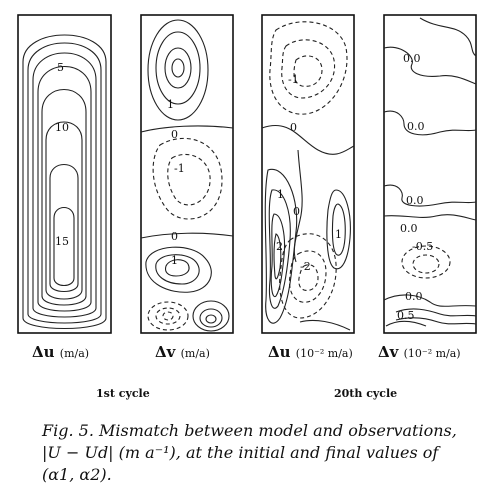  I want to click on panel-du-20th-cycle: -1 0 1 0 2 -2 1, so click(308, 174).